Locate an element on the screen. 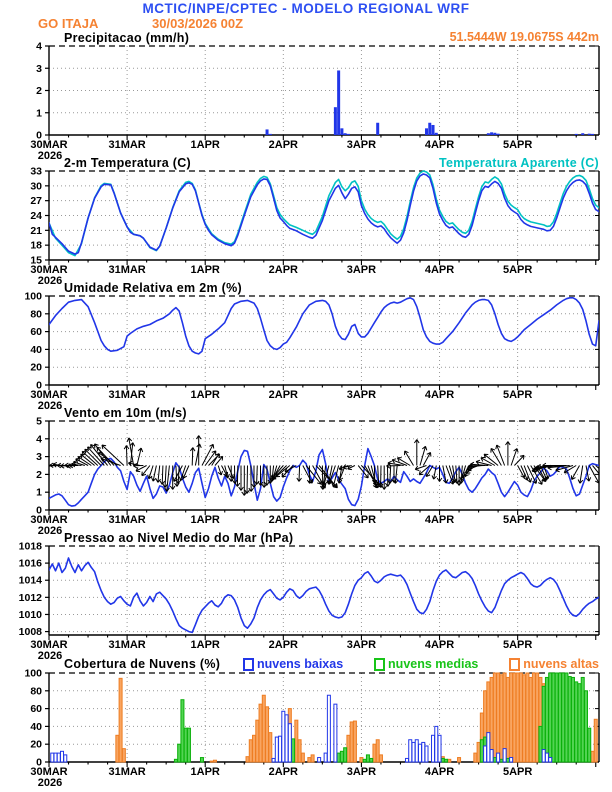 The width and height of the screenshot is (612, 792). svg-text: 4 is located at coordinates (39, 439).